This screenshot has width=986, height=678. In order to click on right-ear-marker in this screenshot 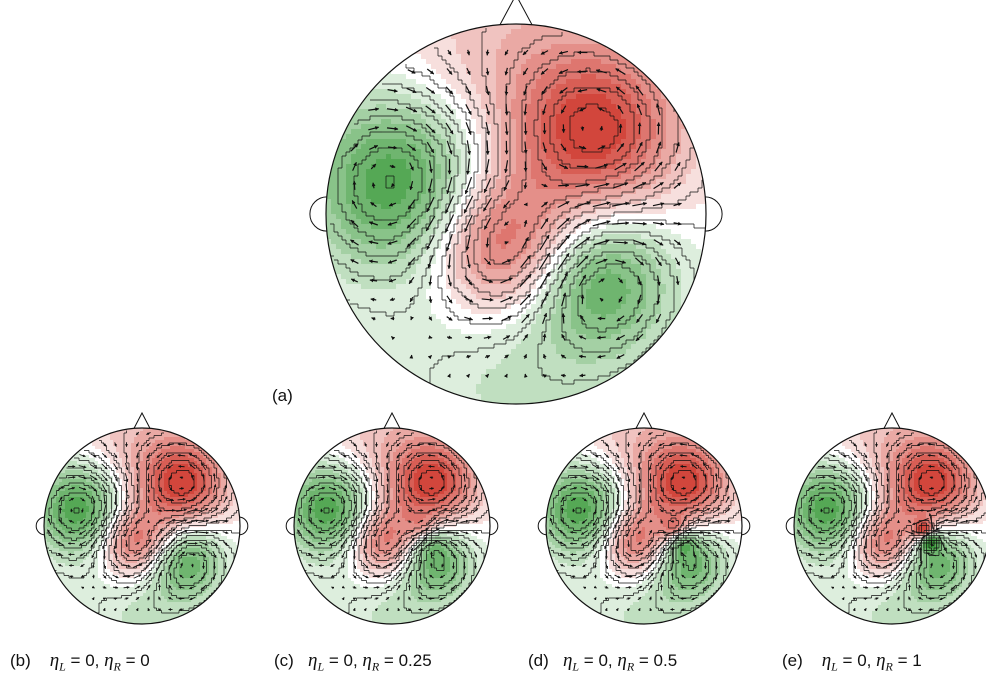, I will do `click(713, 214)`.